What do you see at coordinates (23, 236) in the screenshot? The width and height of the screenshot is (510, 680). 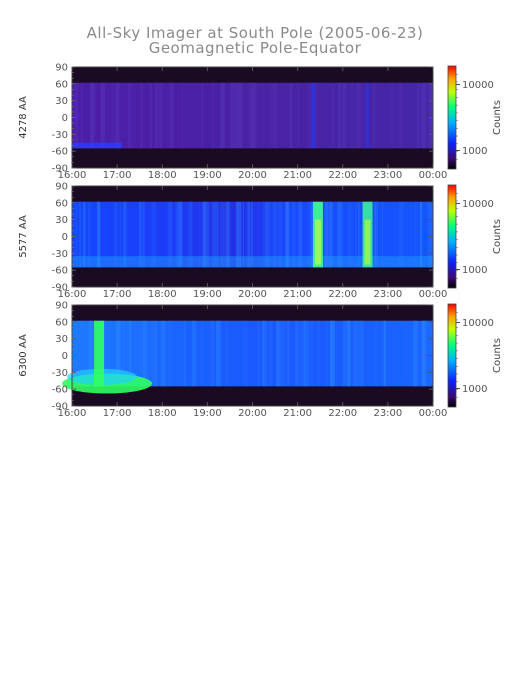 I see `y-axis-label: 5577 AA` at bounding box center [23, 236].